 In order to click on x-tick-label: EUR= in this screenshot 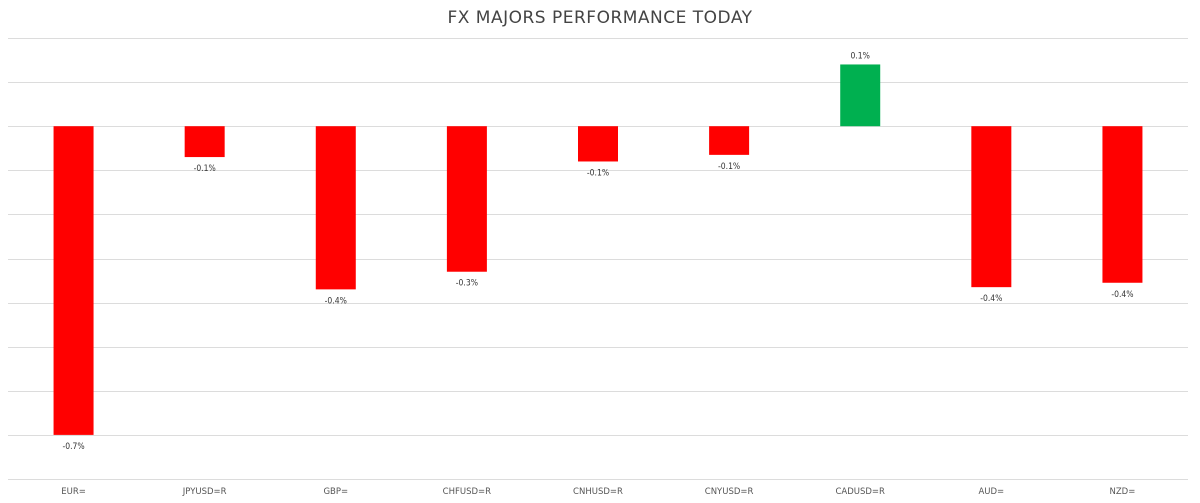, I will do `click(73, 492)`.